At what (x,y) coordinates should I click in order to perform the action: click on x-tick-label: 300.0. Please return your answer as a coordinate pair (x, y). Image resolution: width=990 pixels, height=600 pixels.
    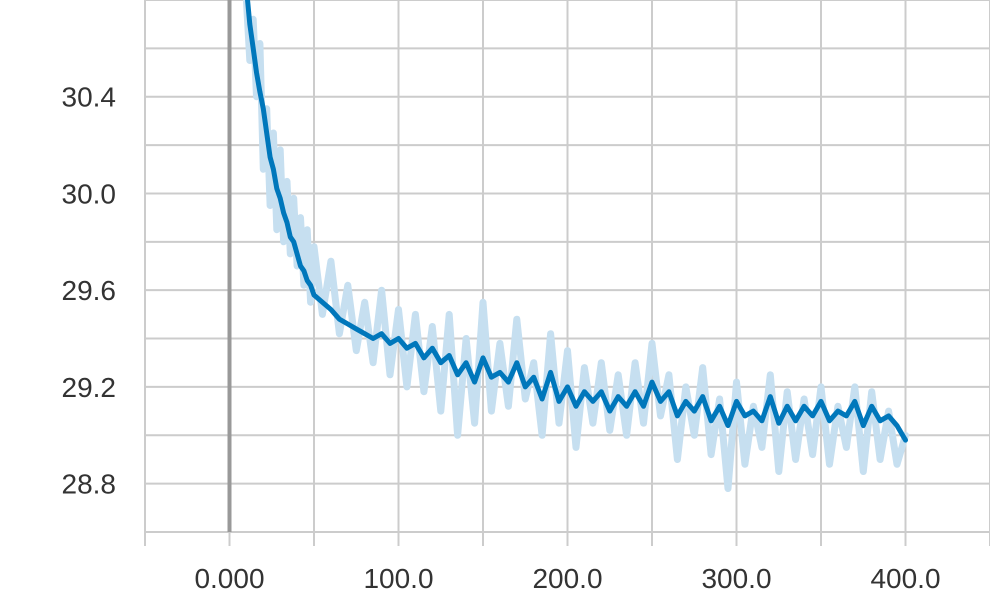
    Looking at the image, I should click on (736, 578).